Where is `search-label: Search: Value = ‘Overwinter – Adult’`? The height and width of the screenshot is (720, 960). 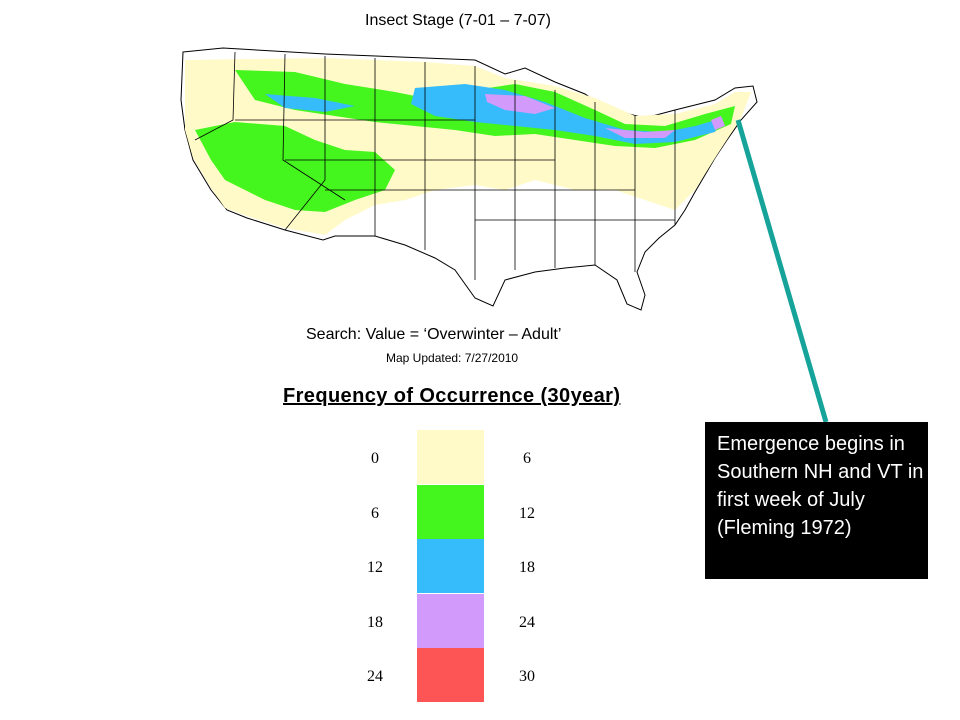 search-label: Search: Value = ‘Overwinter – Adult’ is located at coordinates (434, 334).